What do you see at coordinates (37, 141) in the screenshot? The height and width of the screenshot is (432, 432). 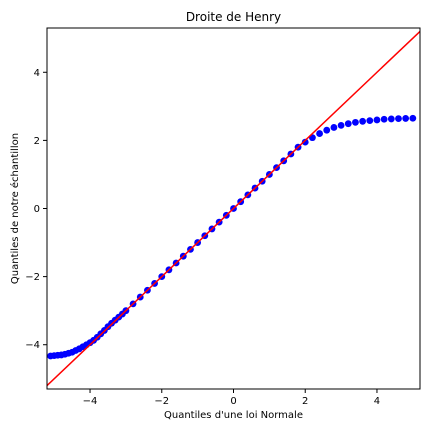 I see `y-tick-label: 2` at bounding box center [37, 141].